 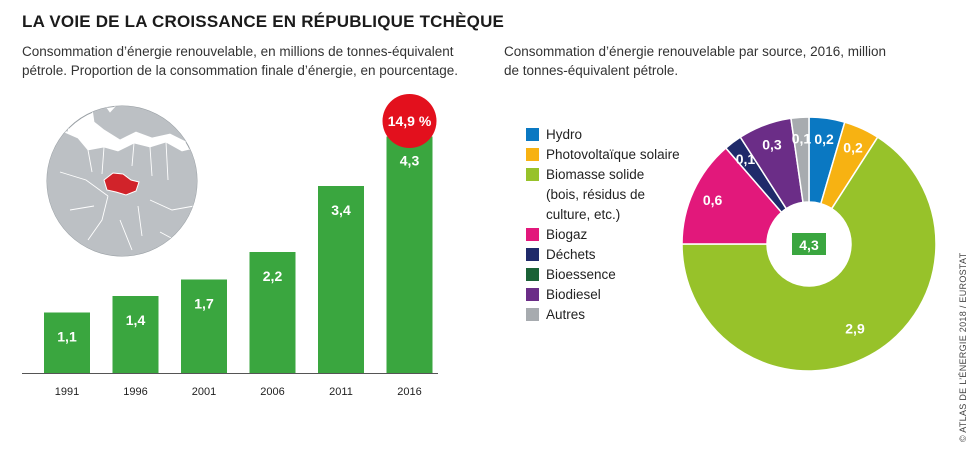 What do you see at coordinates (713, 200) in the screenshot?
I see `donut-slice-label: 0,6` at bounding box center [713, 200].